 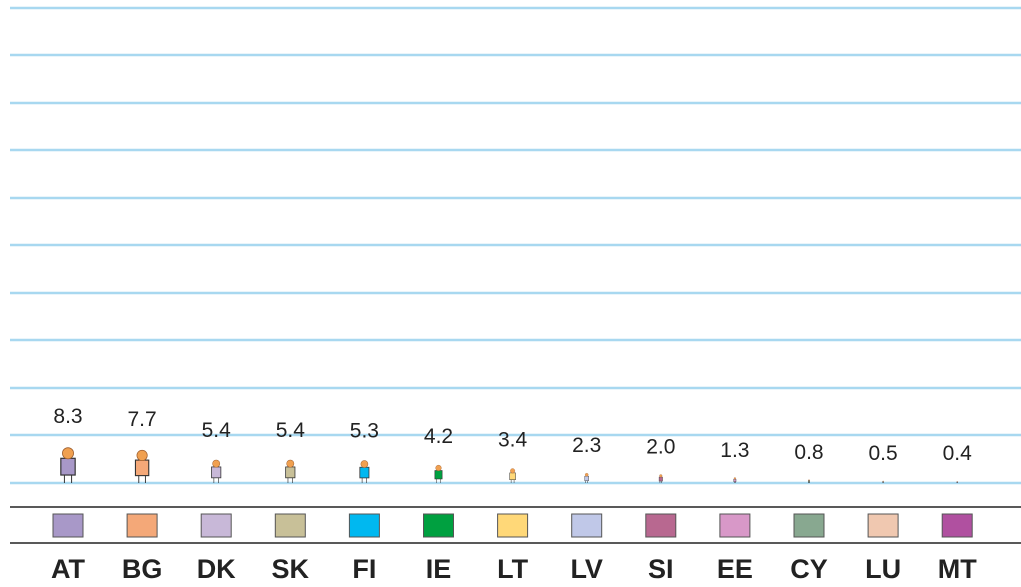 What do you see at coordinates (661, 569) in the screenshot?
I see `category-label: SI` at bounding box center [661, 569].